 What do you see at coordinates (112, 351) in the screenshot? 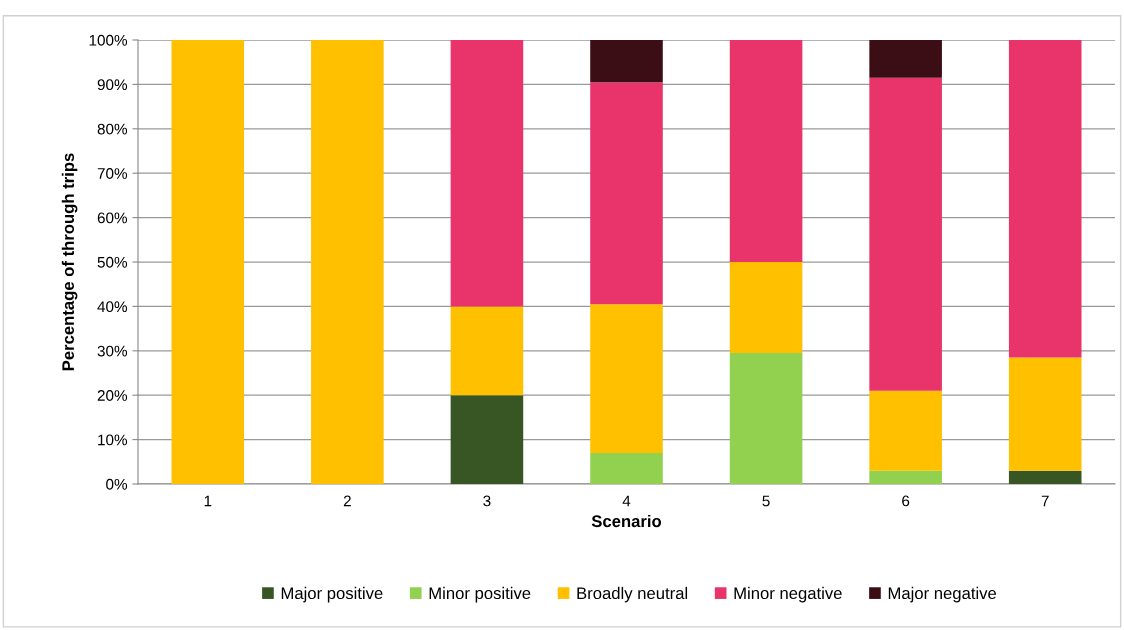
I see `y-tick-label: 30%` at bounding box center [112, 351].